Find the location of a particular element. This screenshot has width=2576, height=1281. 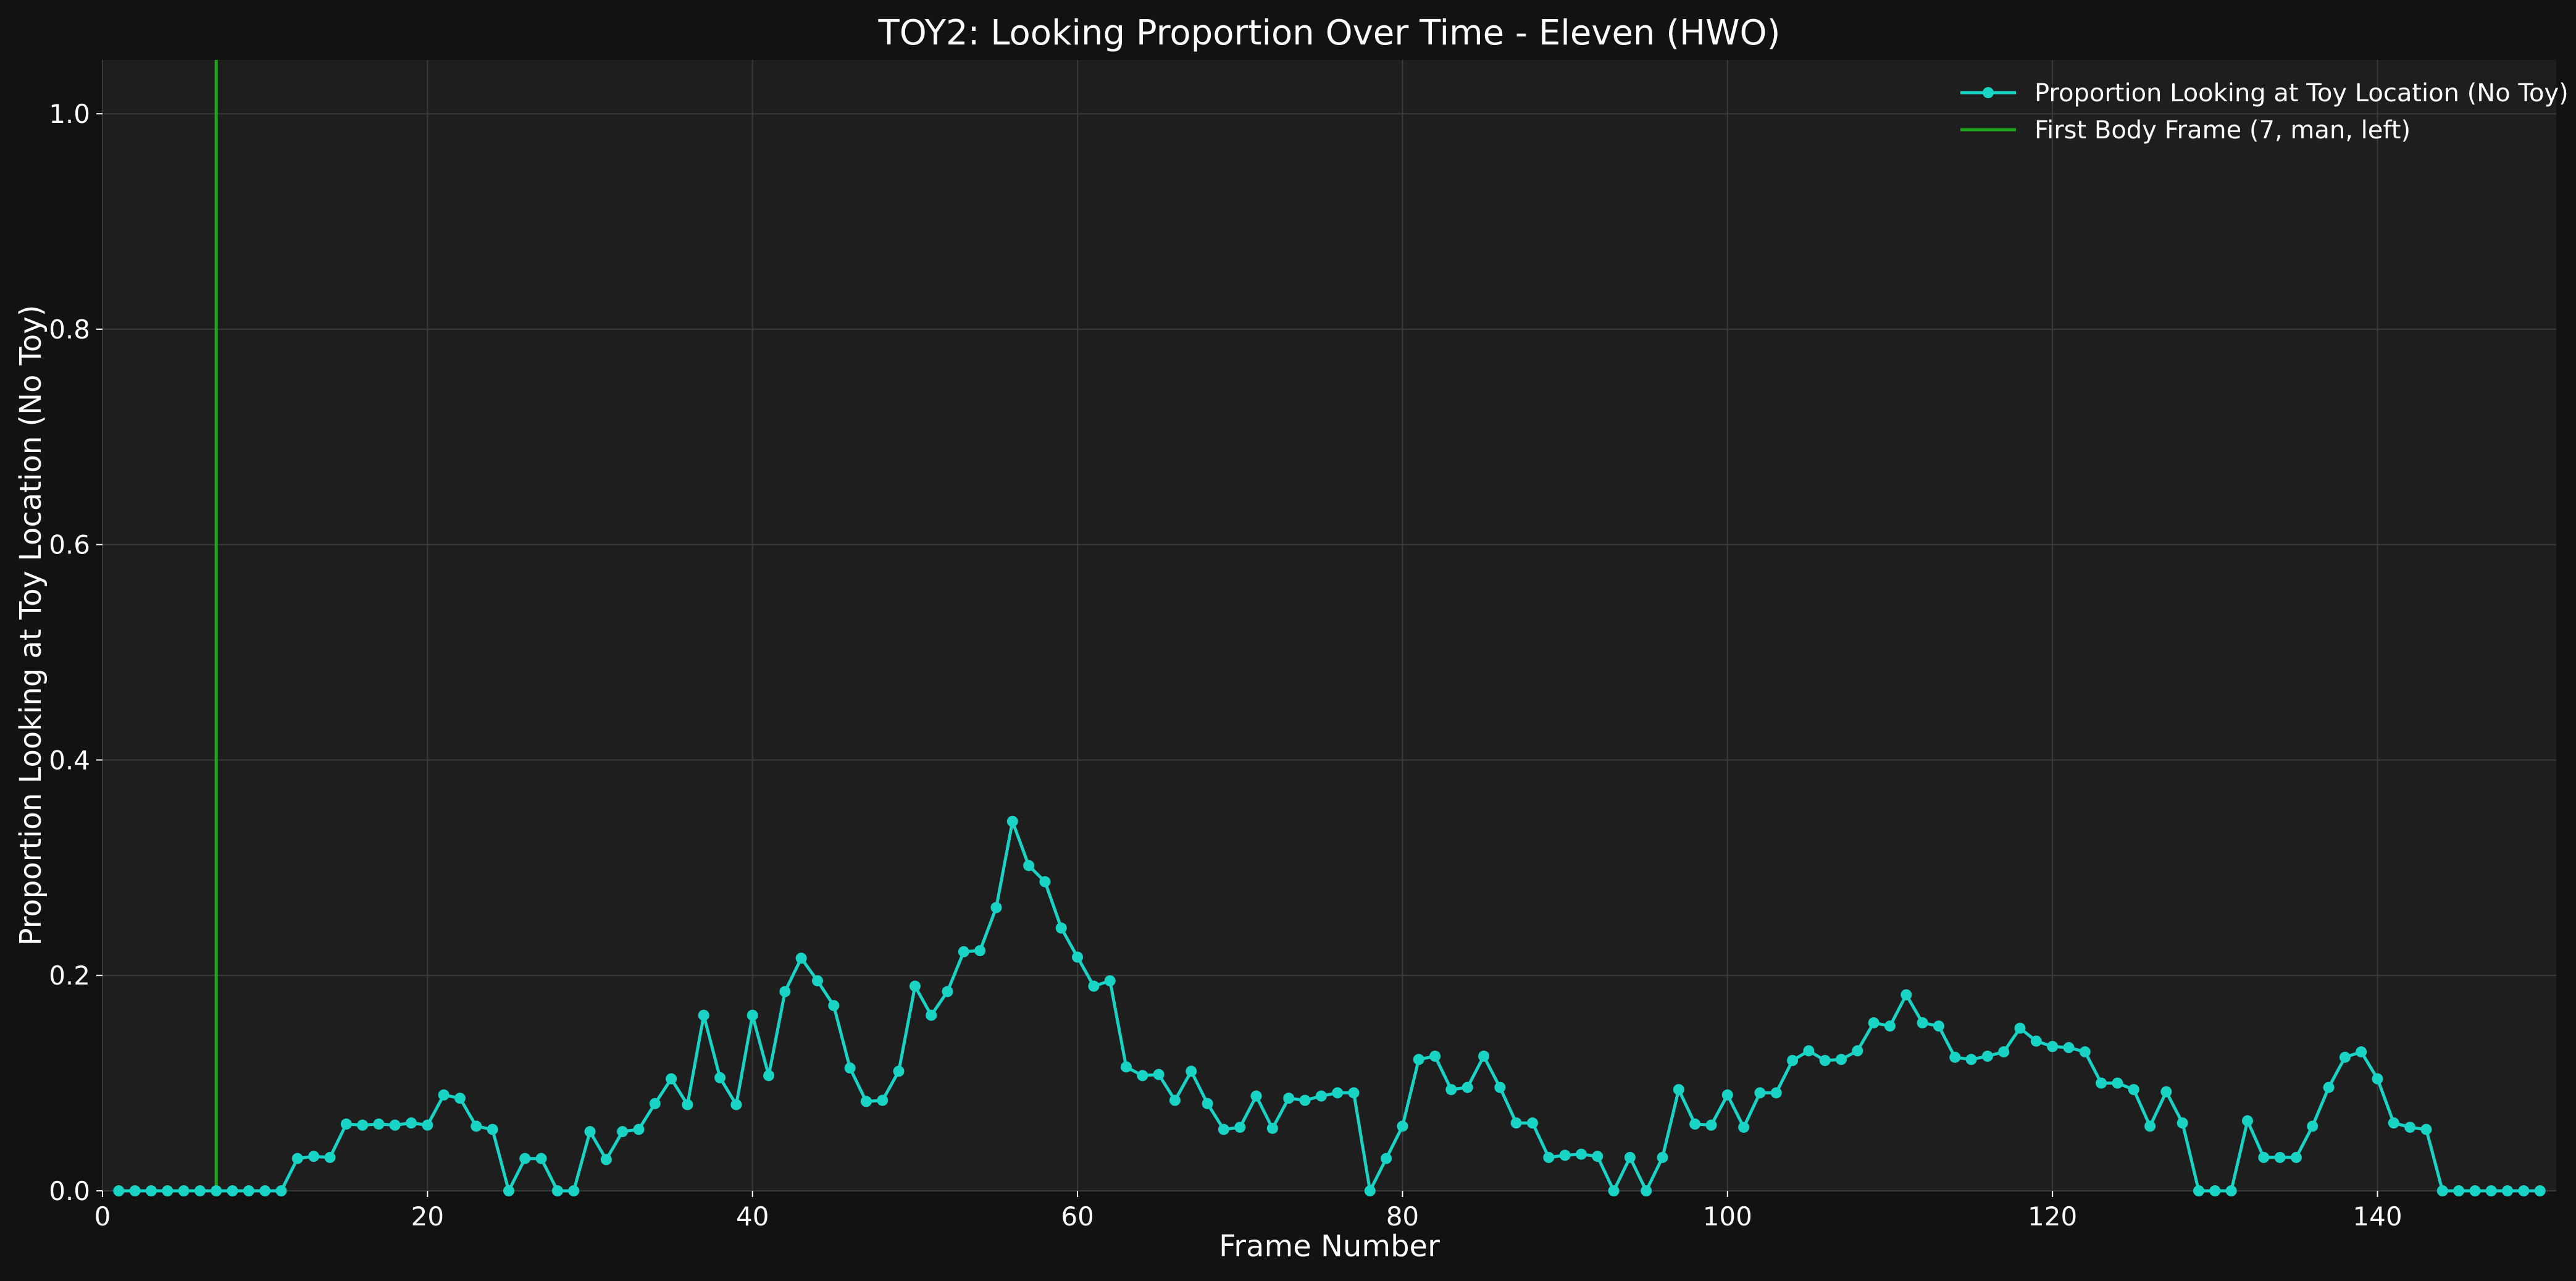

x-tick-label: 100 is located at coordinates (1728, 1216).